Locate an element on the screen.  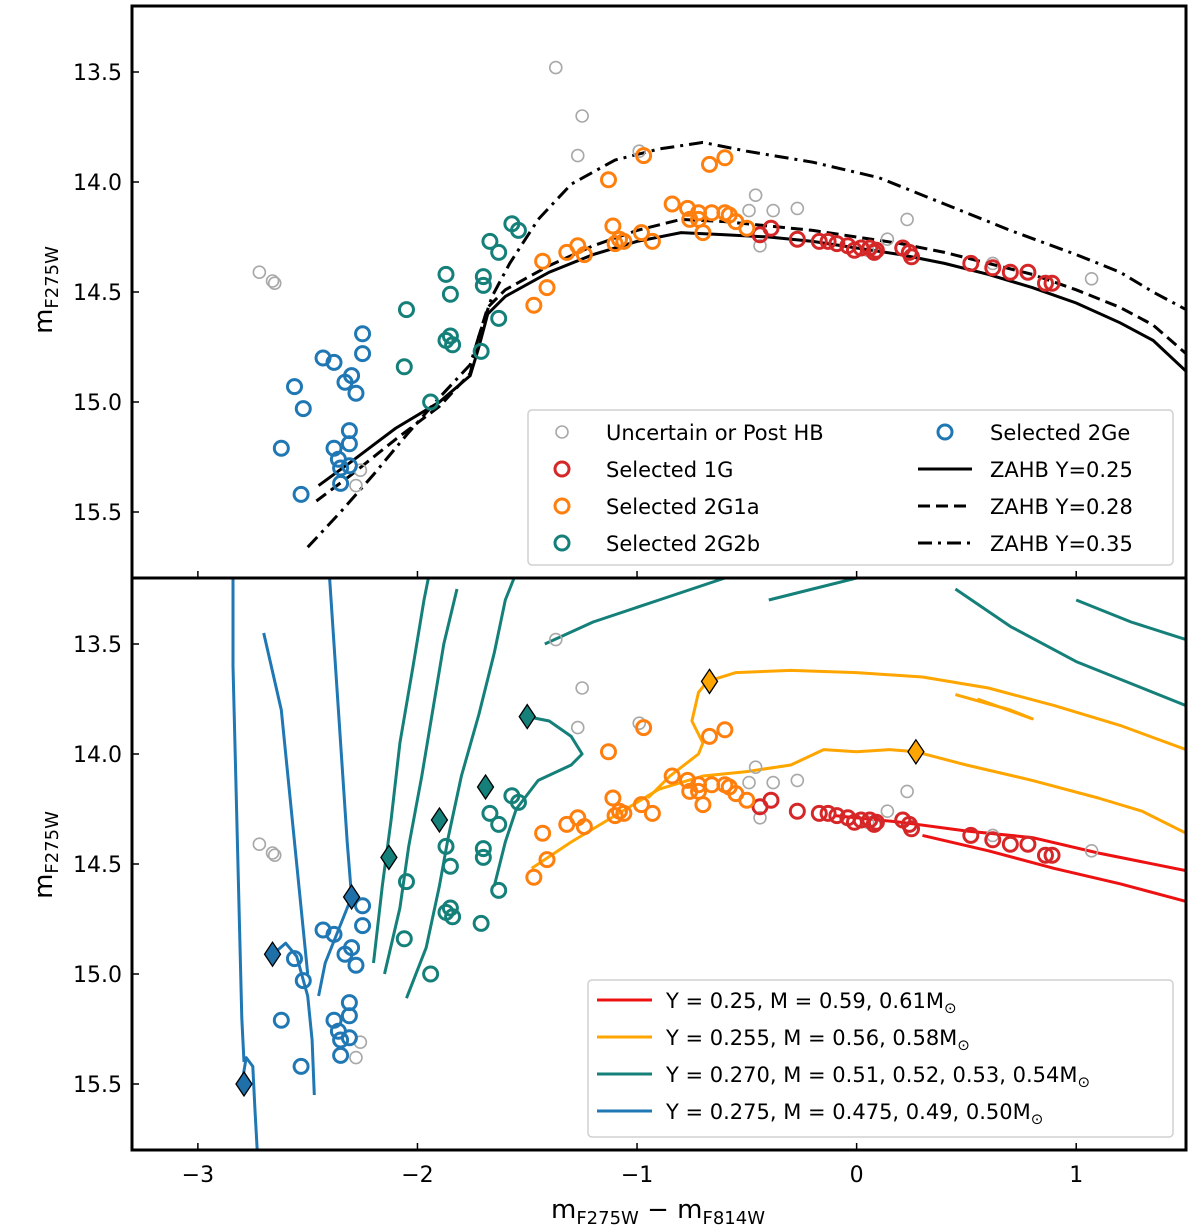
bottom-xlabel: mF275W − mF814W is located at coordinates (658, 1212).